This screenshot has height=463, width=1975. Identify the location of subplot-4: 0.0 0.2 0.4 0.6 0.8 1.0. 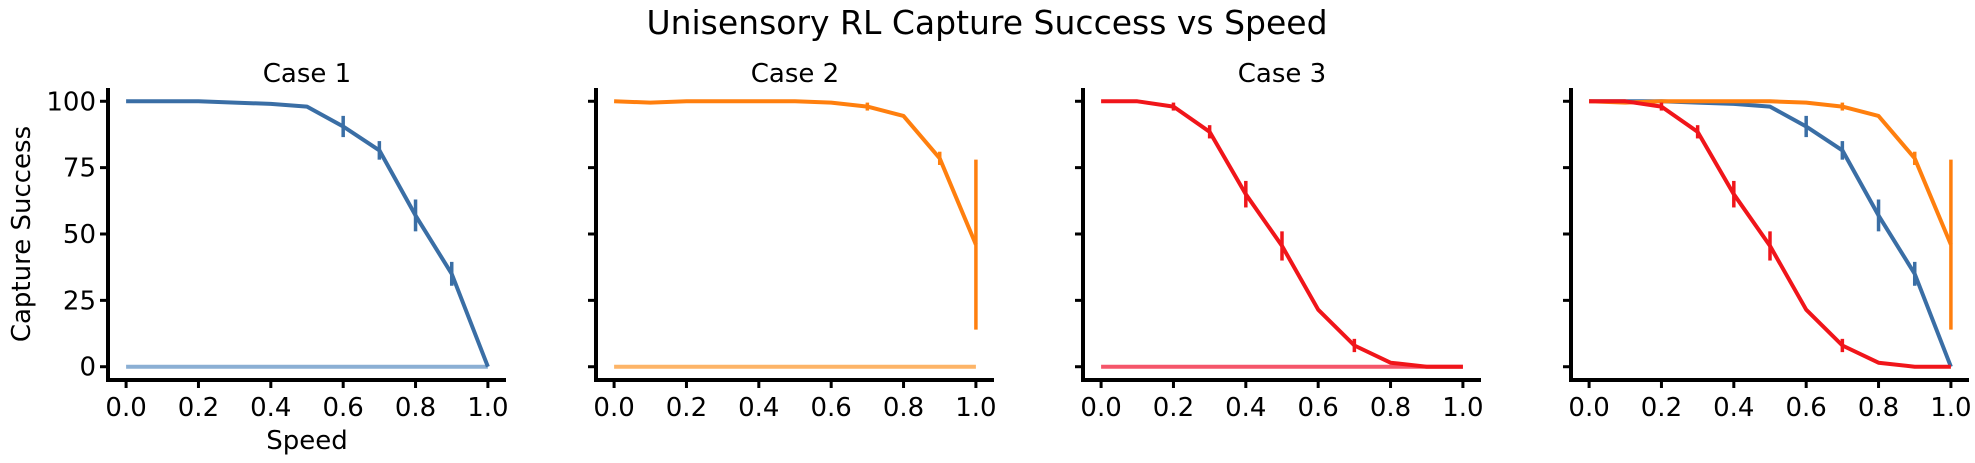
(1767, 255).